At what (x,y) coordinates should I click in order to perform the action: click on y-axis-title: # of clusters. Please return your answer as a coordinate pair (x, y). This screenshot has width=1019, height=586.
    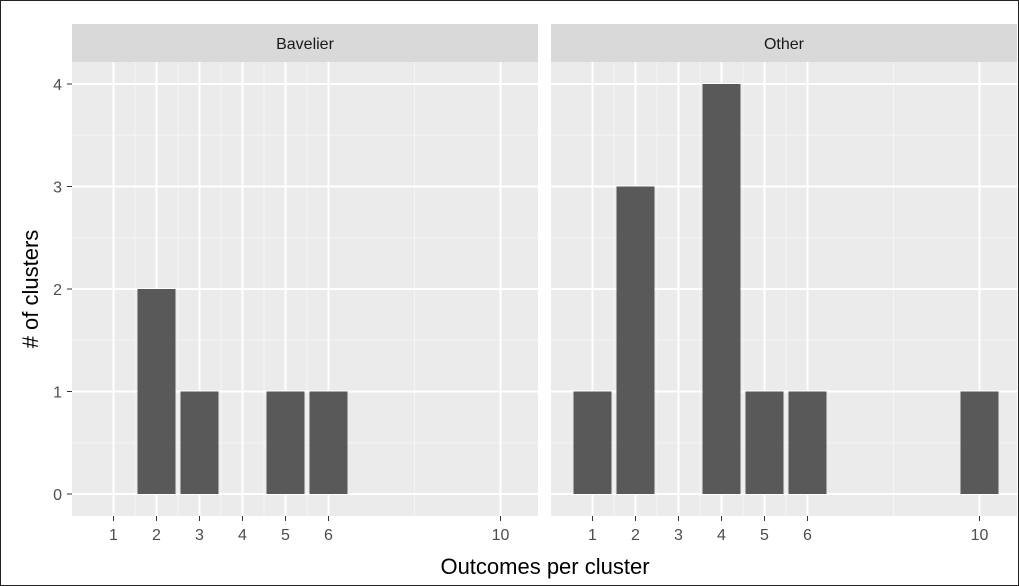
    Looking at the image, I should click on (30, 289).